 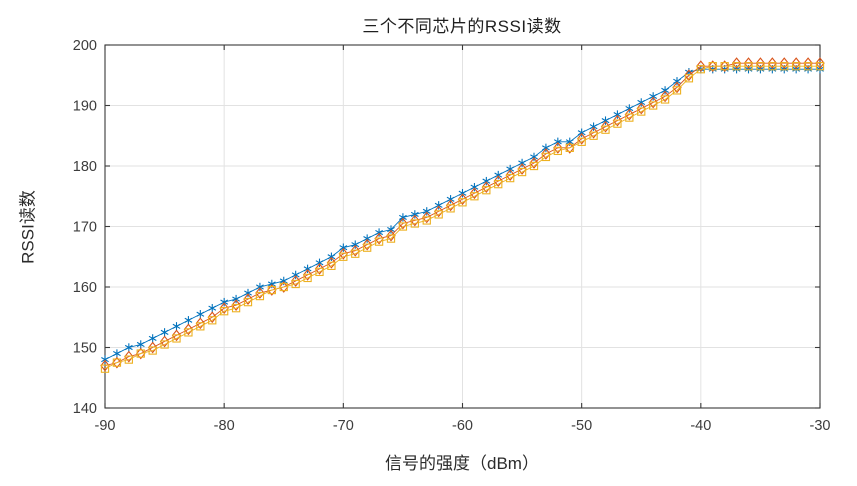 I want to click on x-tick-label: -70, so click(x=343, y=426).